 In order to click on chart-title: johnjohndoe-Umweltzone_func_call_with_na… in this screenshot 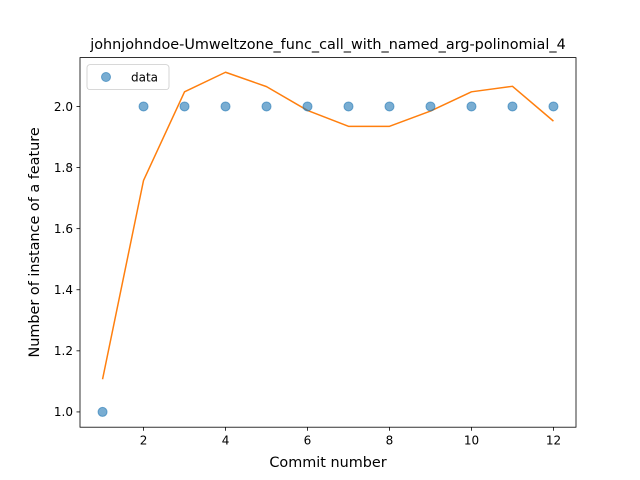, I will do `click(327, 45)`.